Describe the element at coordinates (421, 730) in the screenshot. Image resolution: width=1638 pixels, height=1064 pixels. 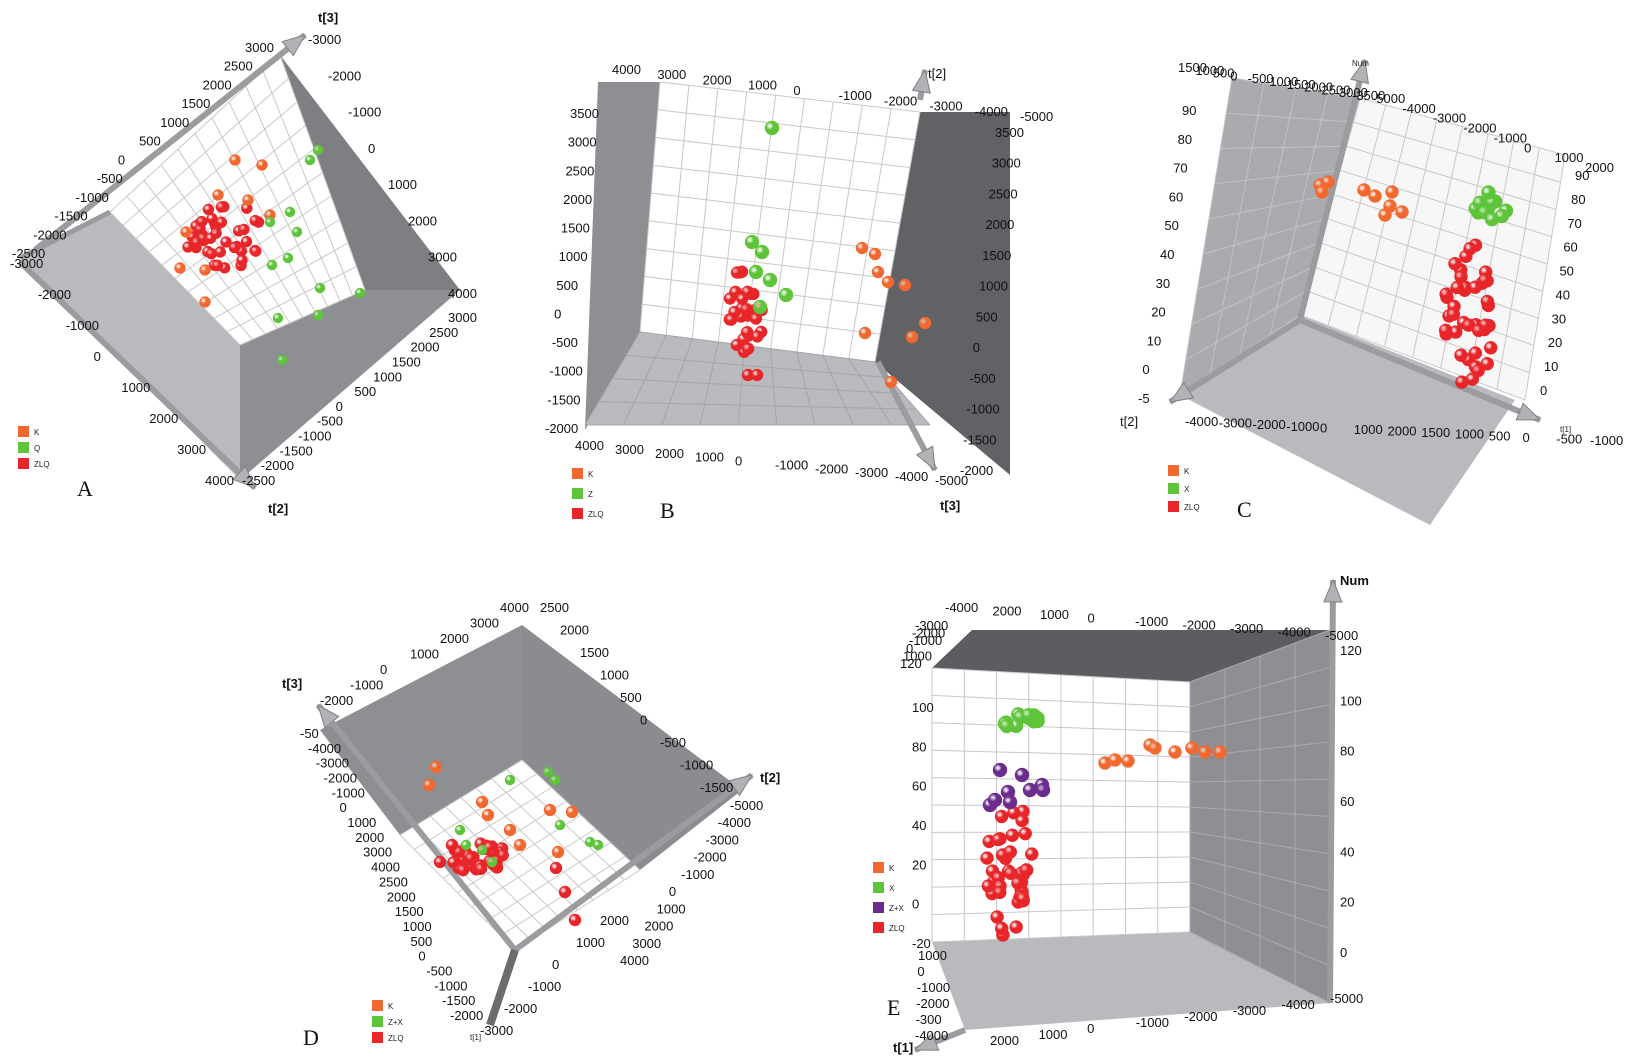
I see `left-wall` at that location.